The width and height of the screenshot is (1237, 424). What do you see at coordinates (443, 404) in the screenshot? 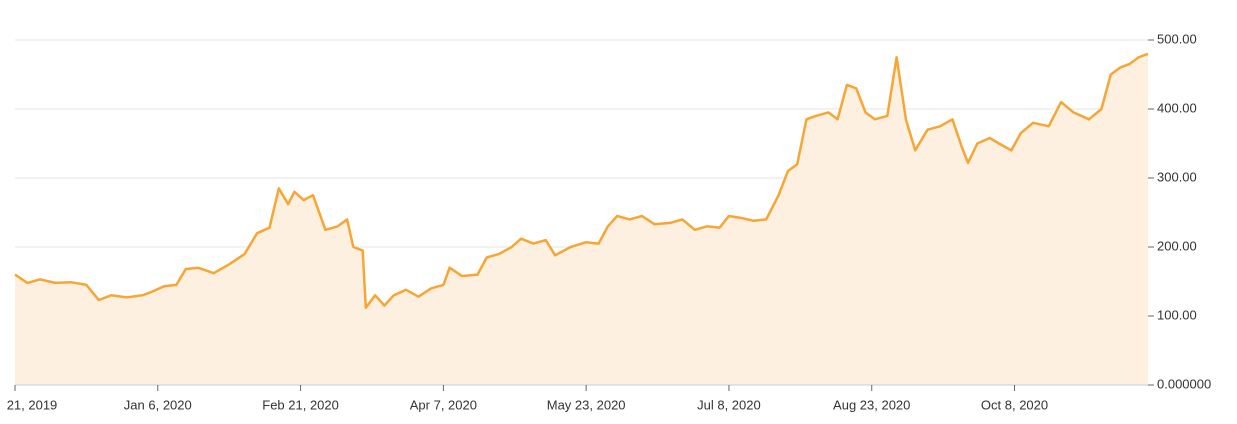
I see `x-tick-label: Apr 7, 2020` at bounding box center [443, 404].